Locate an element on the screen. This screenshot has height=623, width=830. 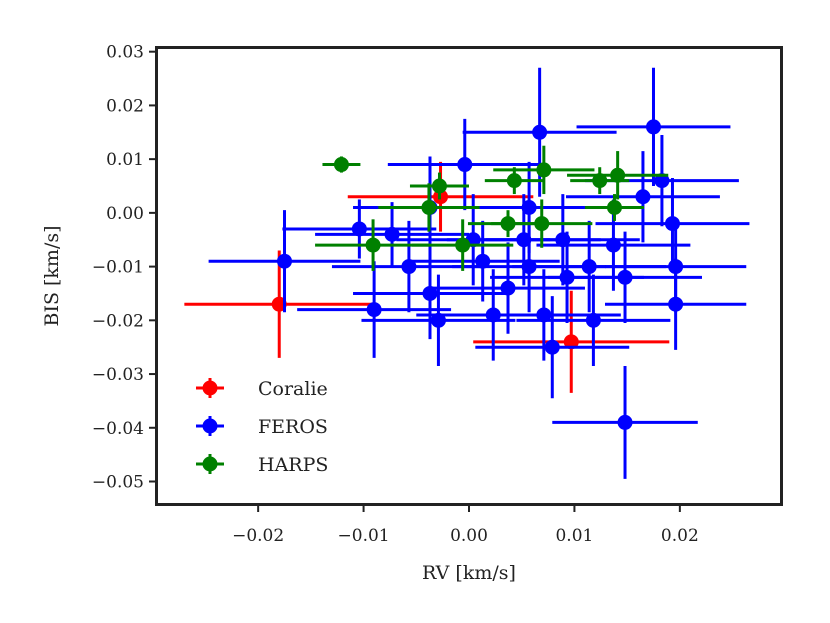
y-tick-label: −0.05 is located at coordinates (118, 483).